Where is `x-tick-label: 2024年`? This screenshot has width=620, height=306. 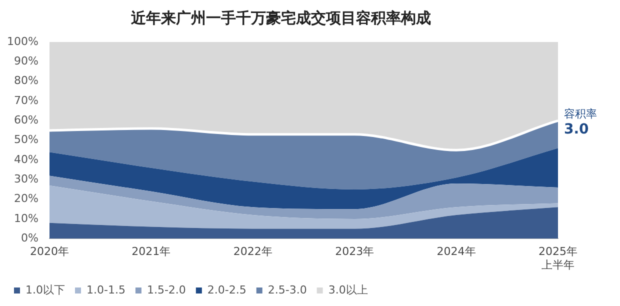 x-tick-label: 2024年 is located at coordinates (456, 251).